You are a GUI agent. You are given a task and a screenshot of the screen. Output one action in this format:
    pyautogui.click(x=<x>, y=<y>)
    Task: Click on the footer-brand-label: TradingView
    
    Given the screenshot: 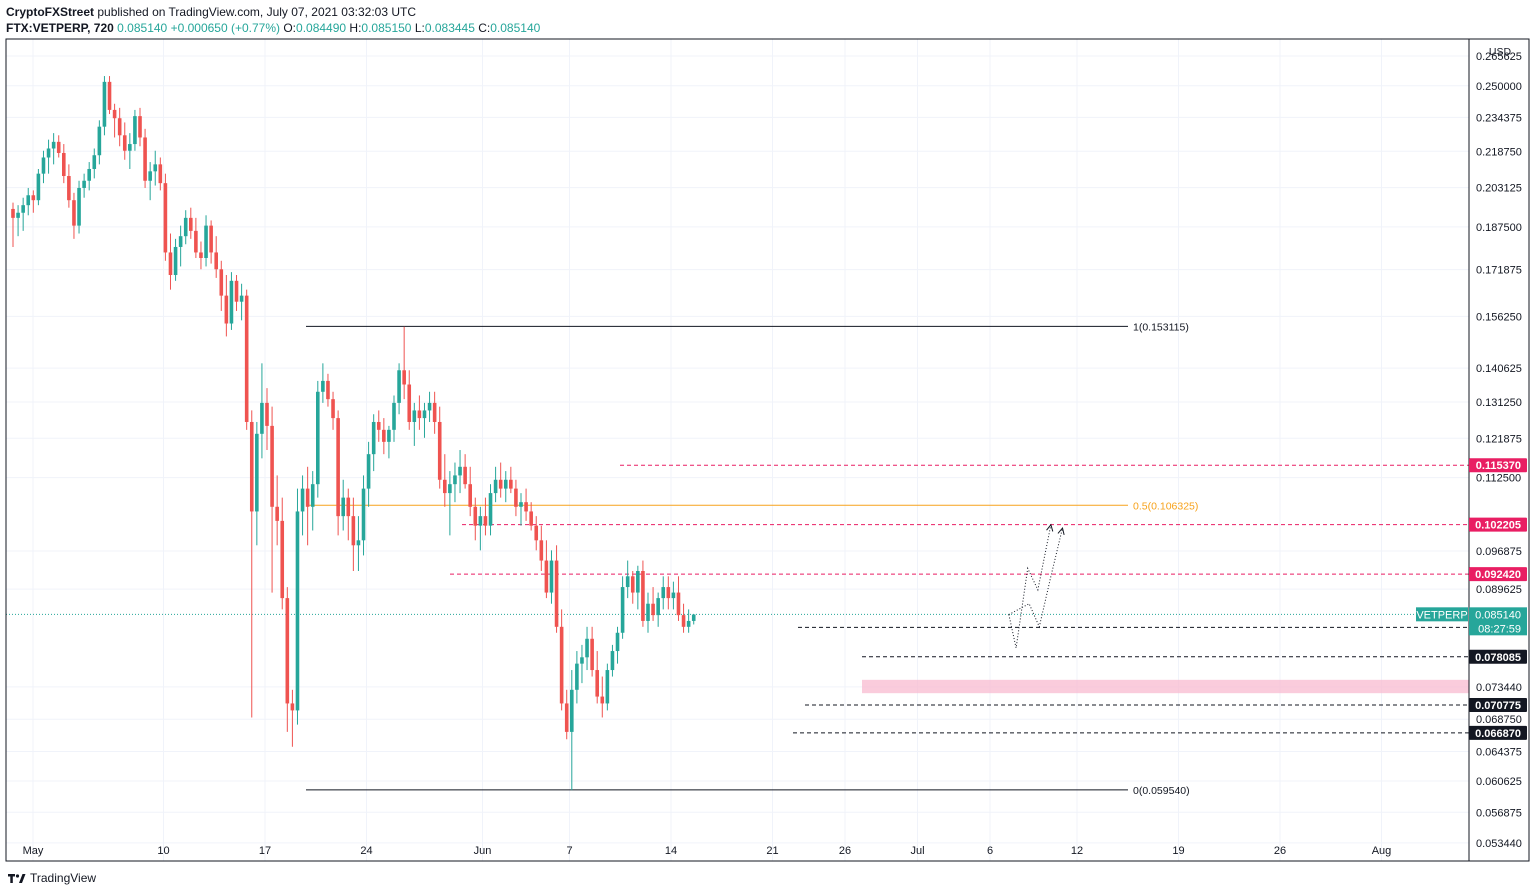 What is the action you would take?
    pyautogui.click(x=63, y=878)
    